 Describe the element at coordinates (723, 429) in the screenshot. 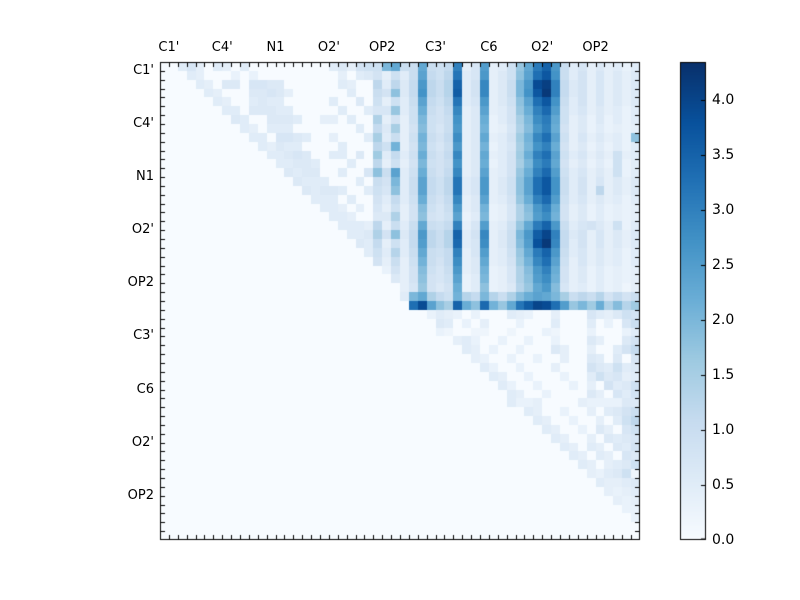

I see `colorbar-tick-label: 1.0` at that location.